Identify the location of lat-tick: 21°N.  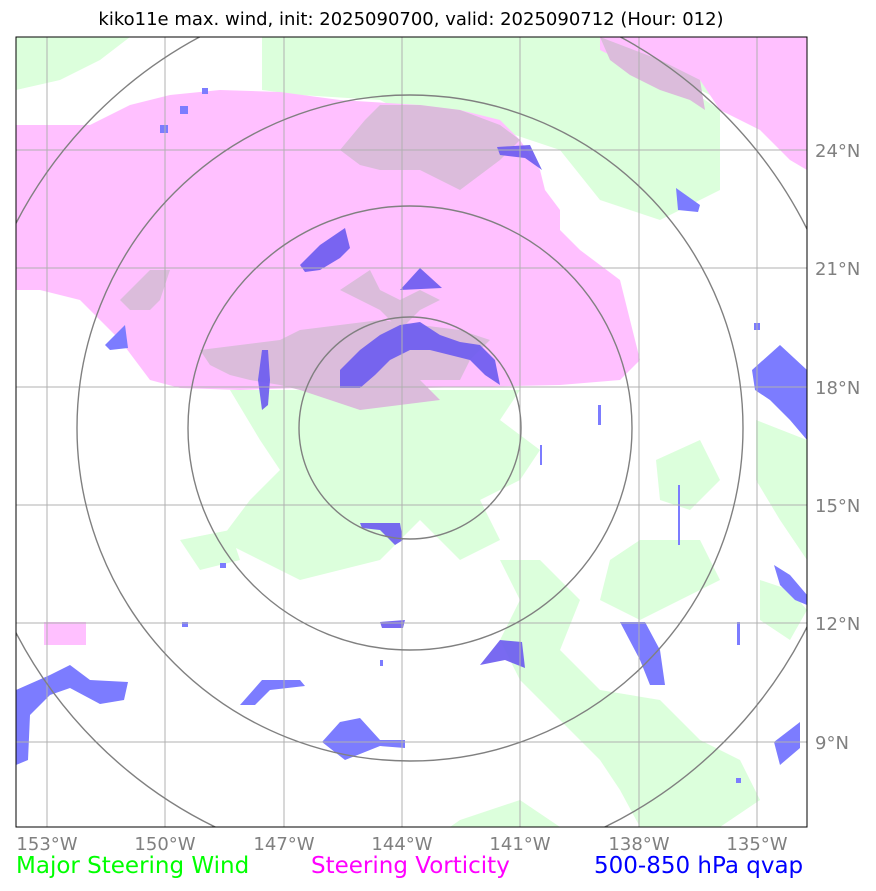
(837, 269).